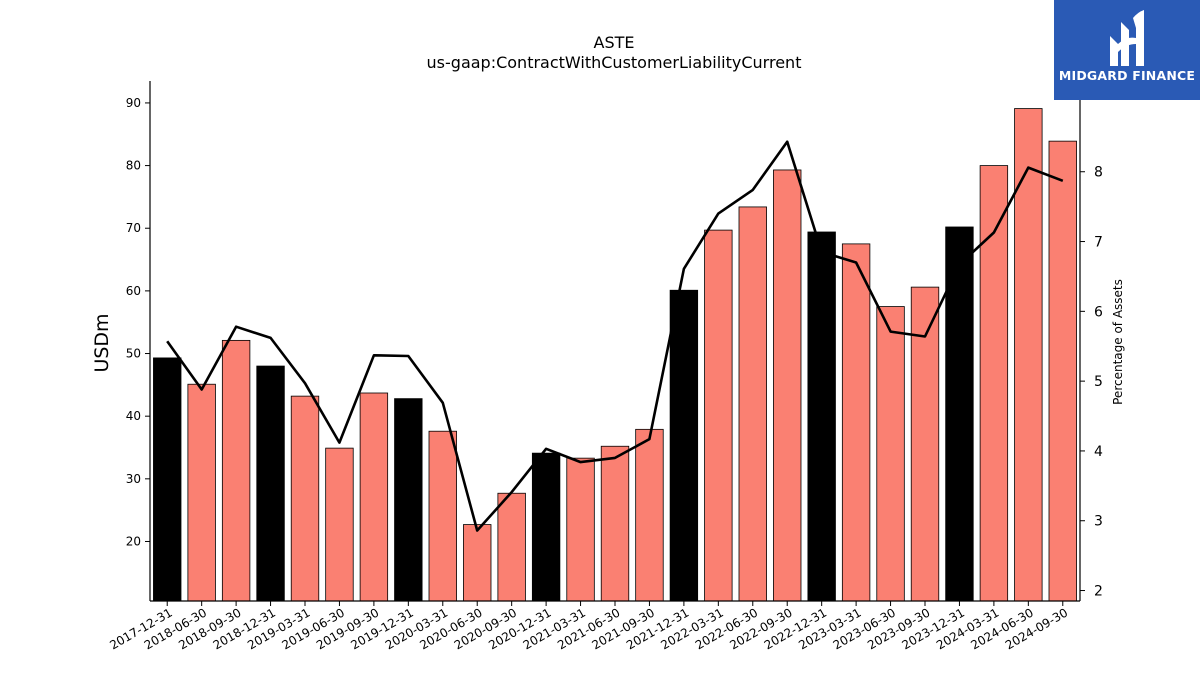 The height and width of the screenshot is (675, 1200). What do you see at coordinates (1118, 342) in the screenshot?
I see `y2-axis-label: Percentage of Assets` at bounding box center [1118, 342].